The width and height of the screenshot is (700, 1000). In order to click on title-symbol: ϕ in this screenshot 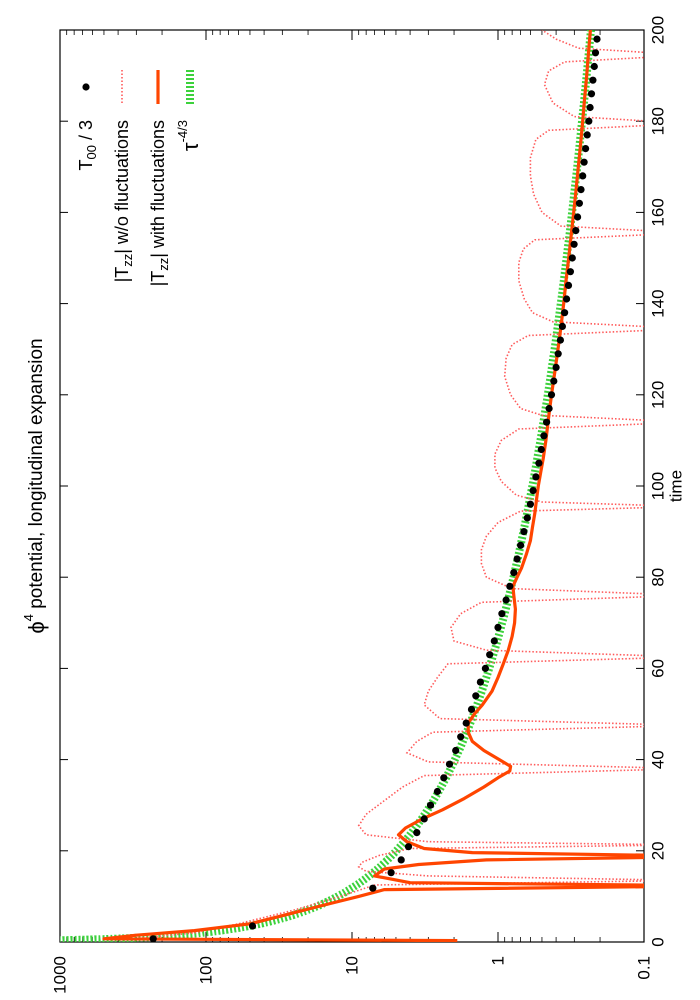, I will do `click(36, 627)`.